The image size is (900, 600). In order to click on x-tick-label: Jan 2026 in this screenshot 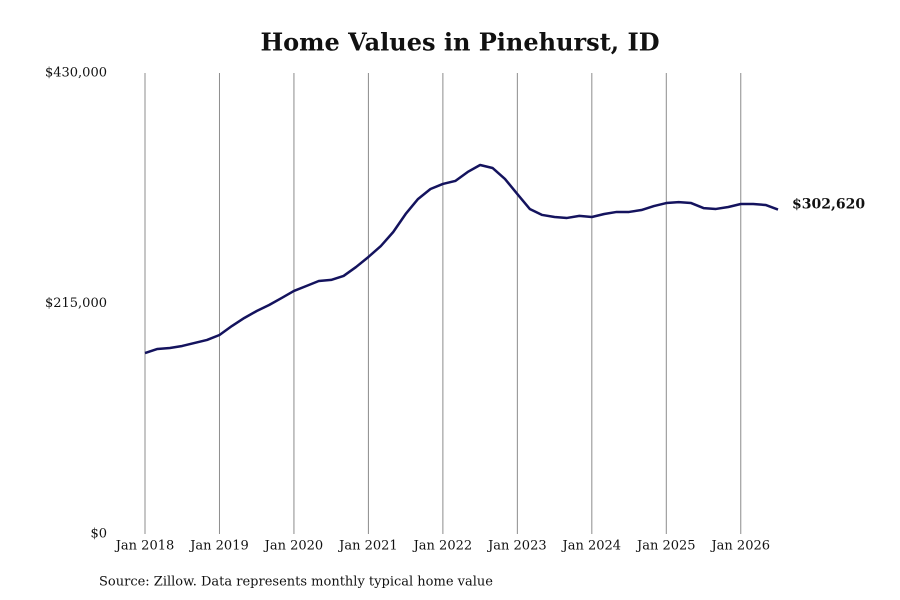, I will do `click(739, 546)`.